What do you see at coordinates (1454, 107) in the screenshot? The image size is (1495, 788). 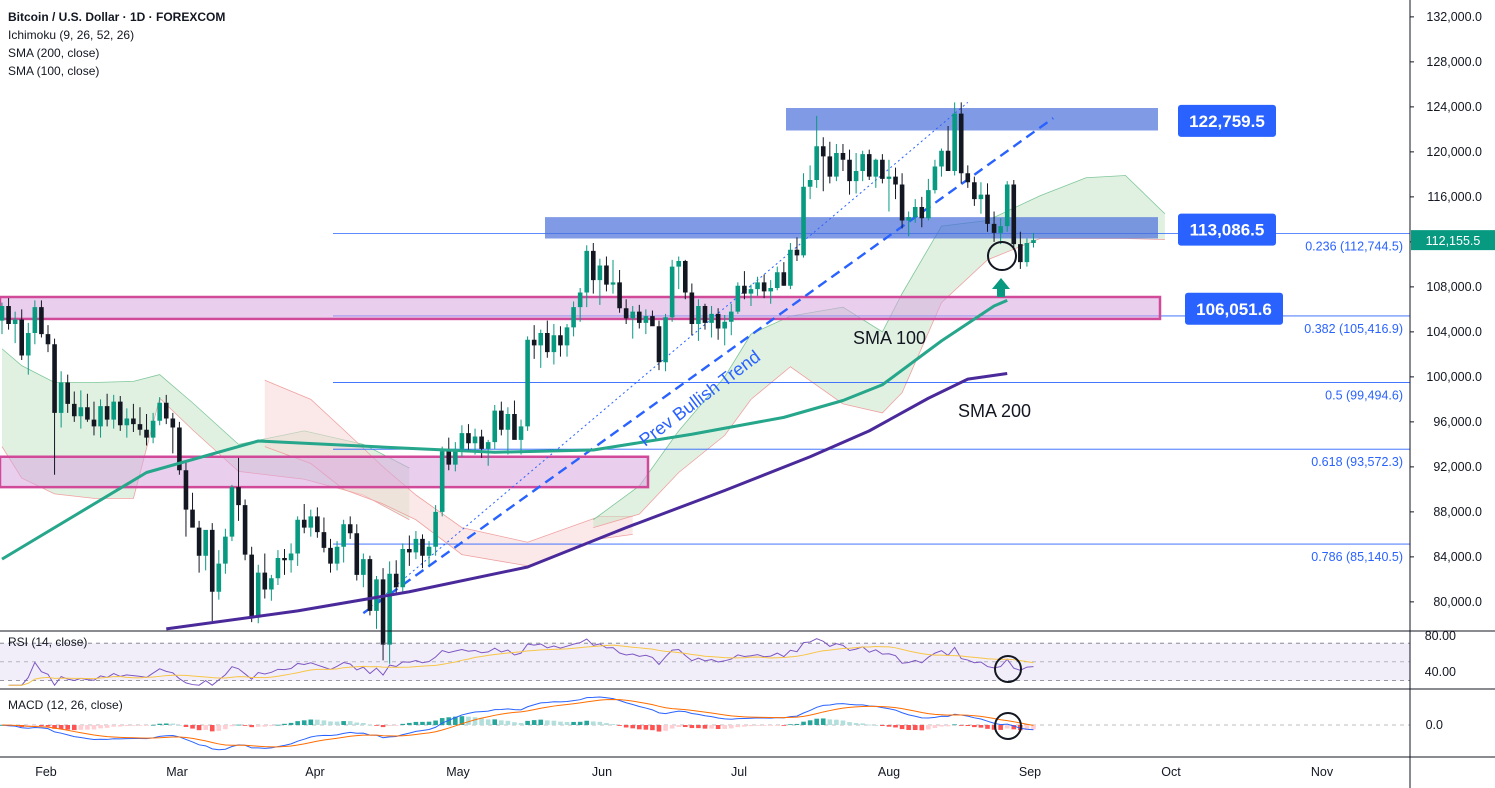 I see `price-tick-label-2: 124,000.0` at bounding box center [1454, 107].